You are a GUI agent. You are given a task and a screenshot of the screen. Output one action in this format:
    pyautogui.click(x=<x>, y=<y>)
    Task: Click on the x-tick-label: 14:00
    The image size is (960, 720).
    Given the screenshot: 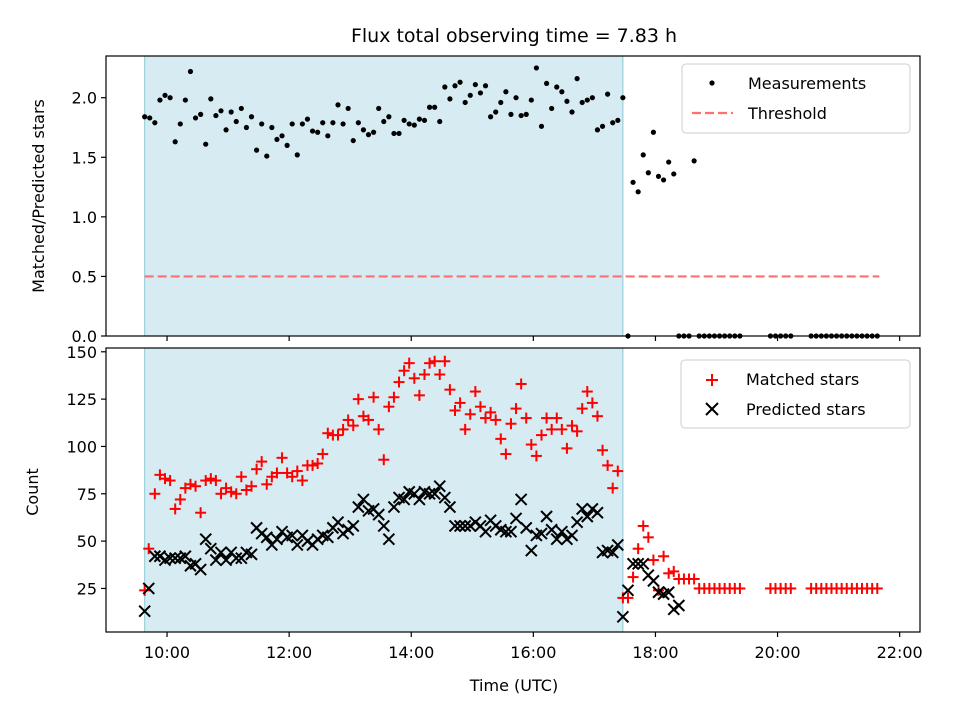 What is the action you would take?
    pyautogui.click(x=411, y=652)
    